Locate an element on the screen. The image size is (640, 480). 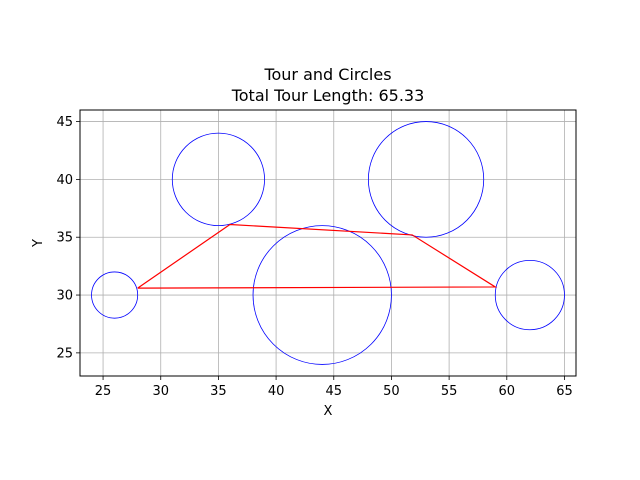
tour-group is located at coordinates (317, 256).